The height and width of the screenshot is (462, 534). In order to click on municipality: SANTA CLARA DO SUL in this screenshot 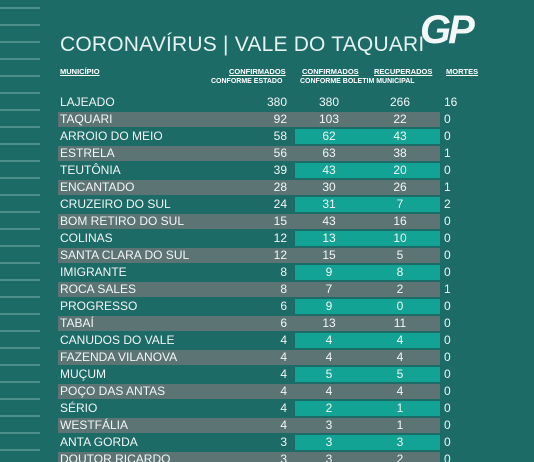, I will do `click(125, 255)`.